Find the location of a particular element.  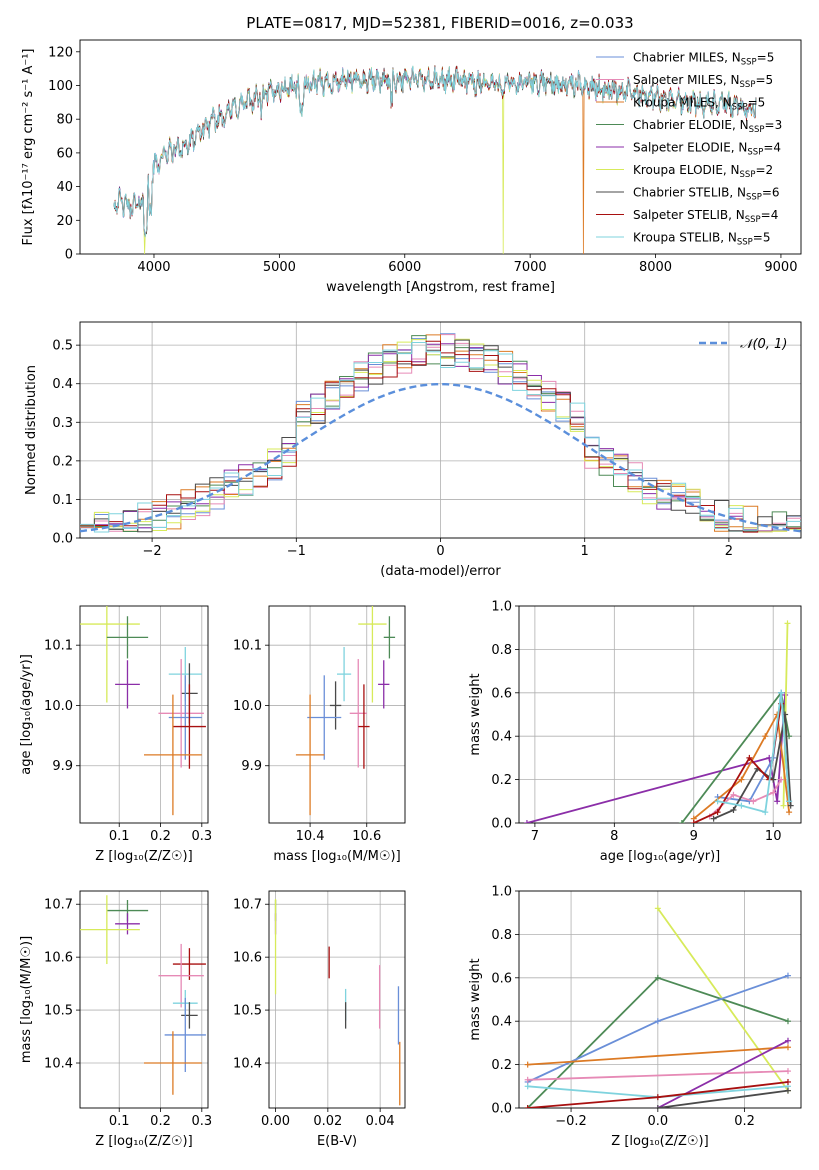

mass_vs_Z-frame is located at coordinates (144, 999).